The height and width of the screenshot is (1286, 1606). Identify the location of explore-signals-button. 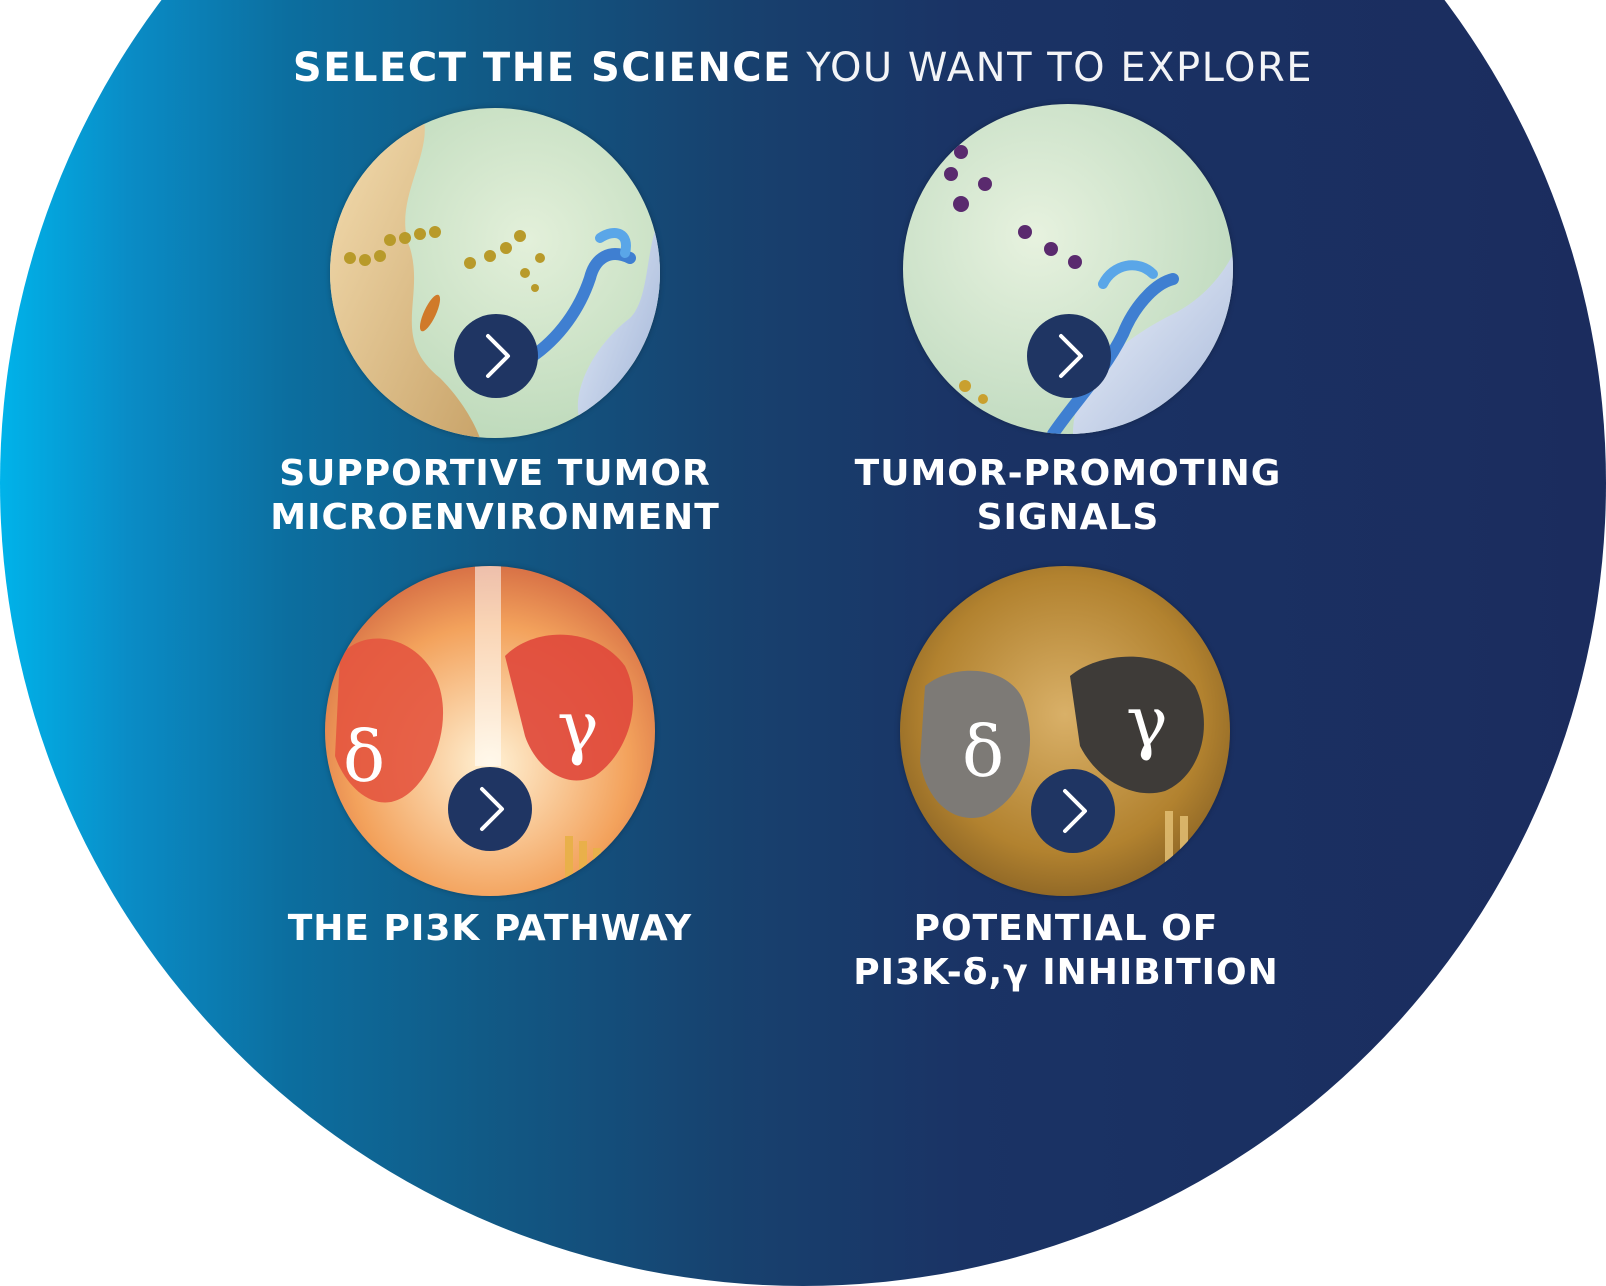
(1069, 356).